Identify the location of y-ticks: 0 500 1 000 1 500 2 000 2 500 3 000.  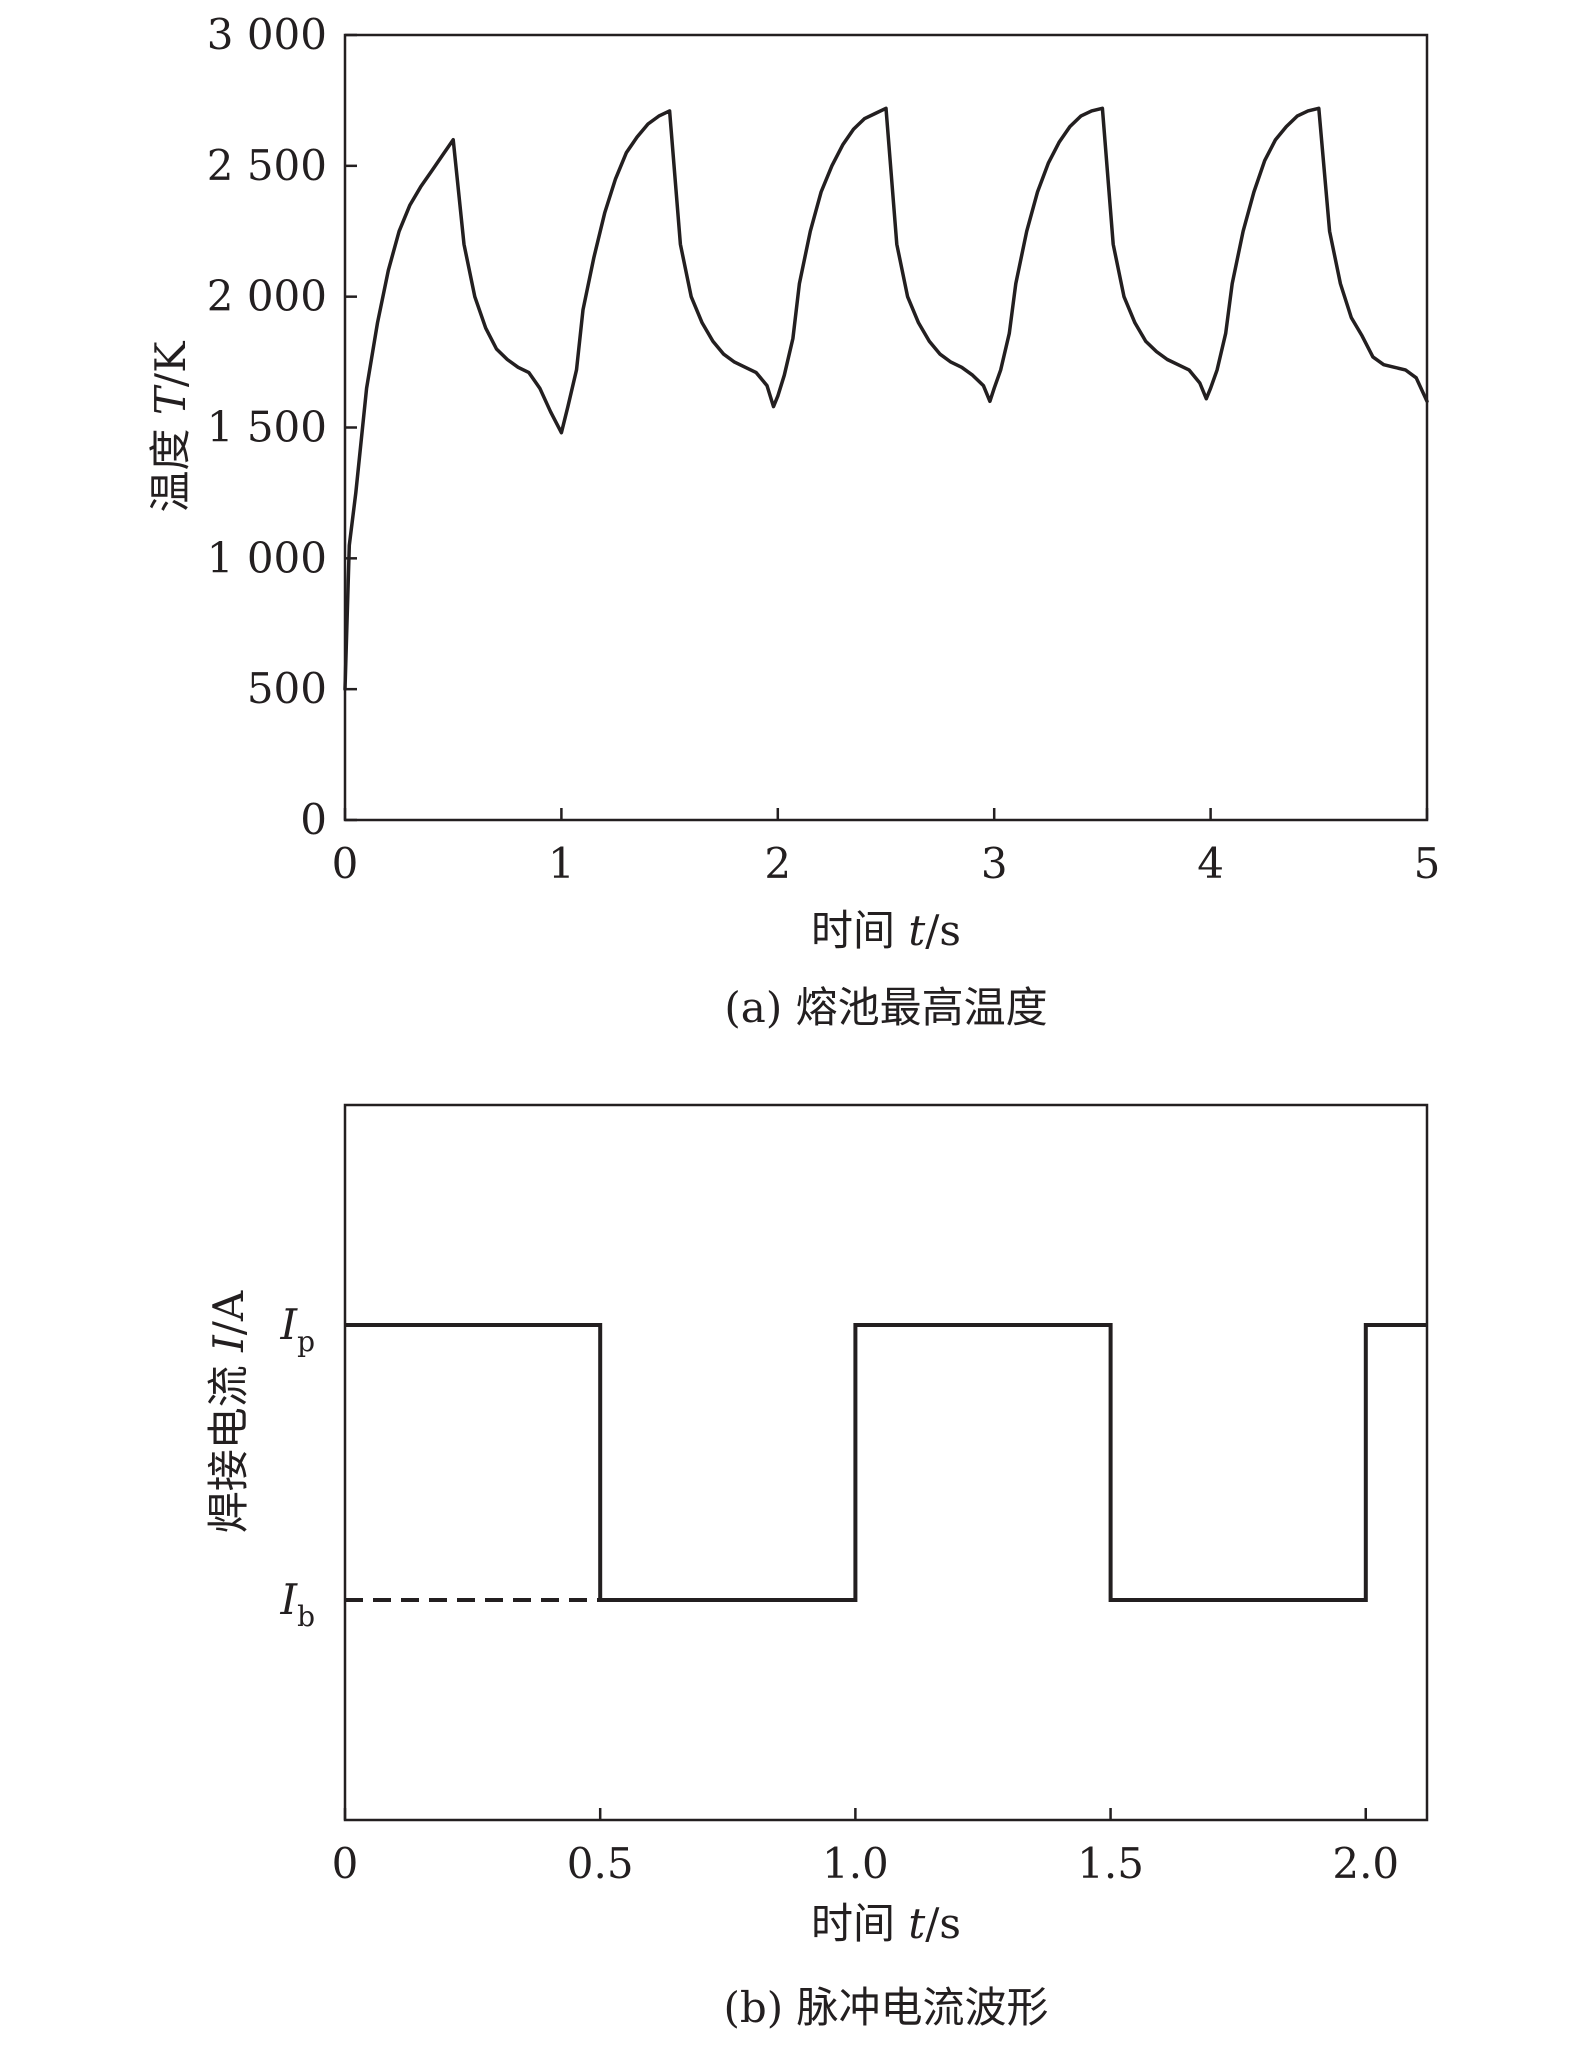
(282, 427).